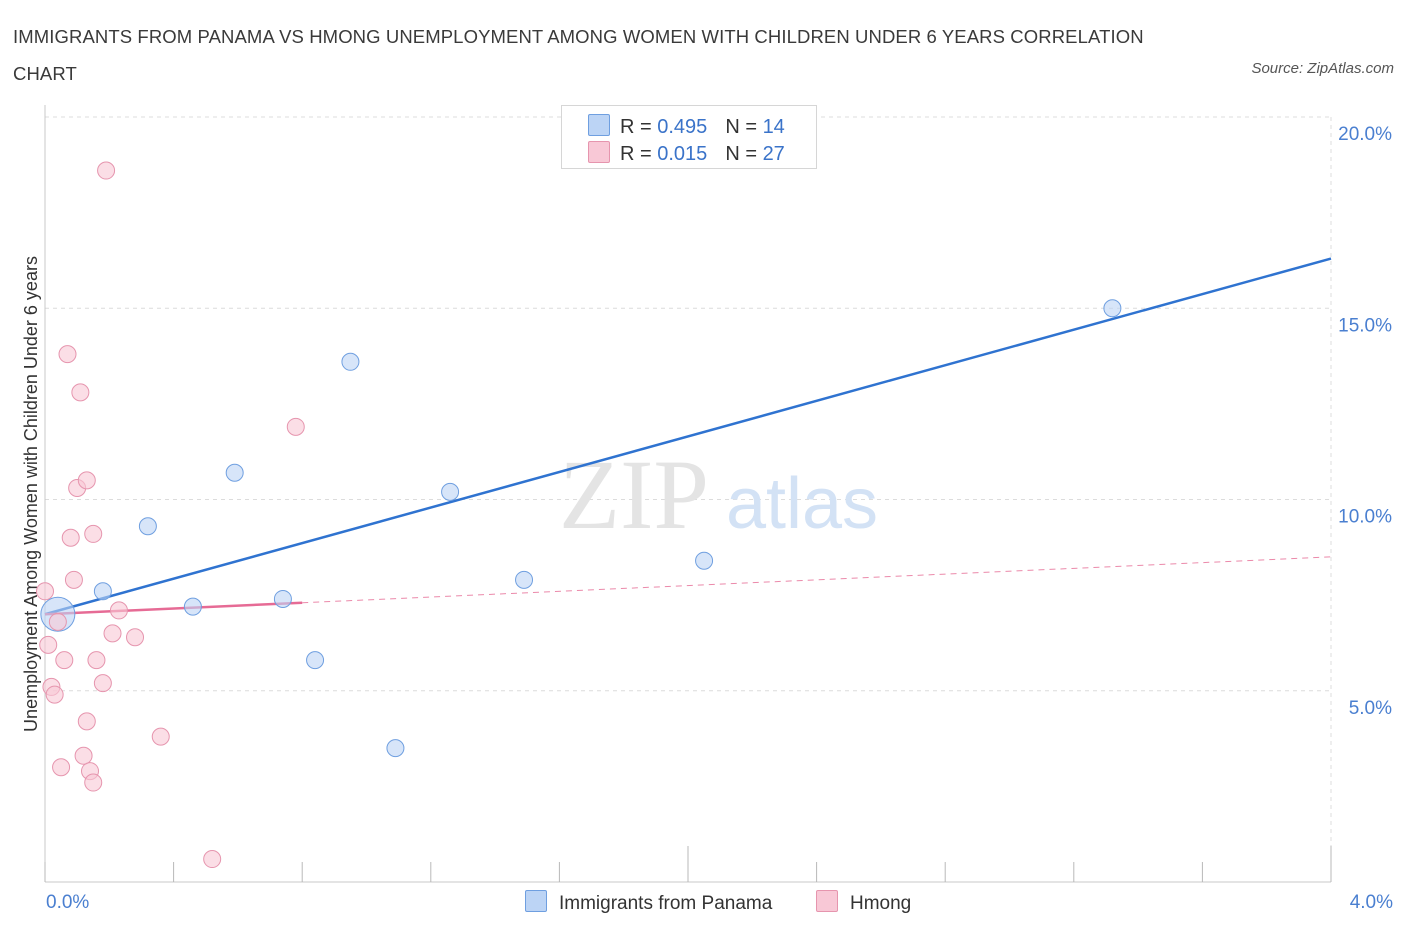  I want to click on legend-row-hmong: R = 0.015 N = 27, so click(686, 154).